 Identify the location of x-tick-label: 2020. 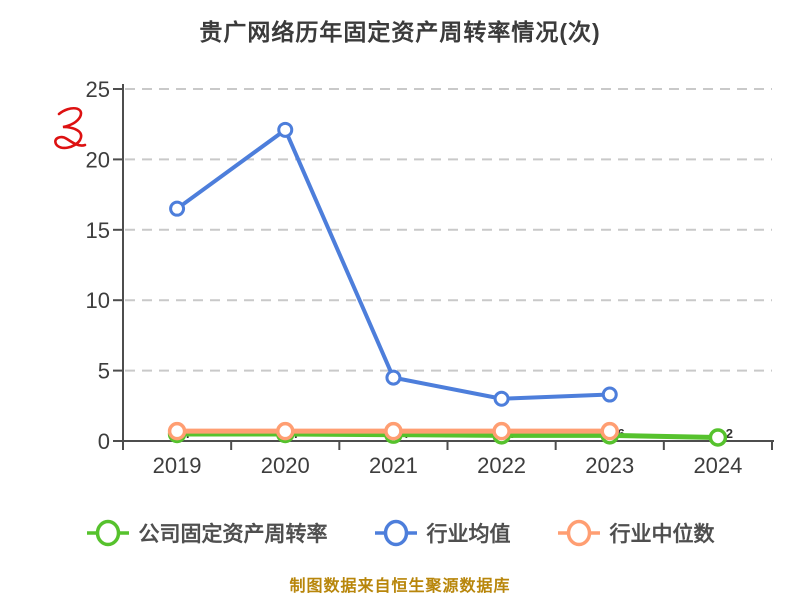
(285, 465).